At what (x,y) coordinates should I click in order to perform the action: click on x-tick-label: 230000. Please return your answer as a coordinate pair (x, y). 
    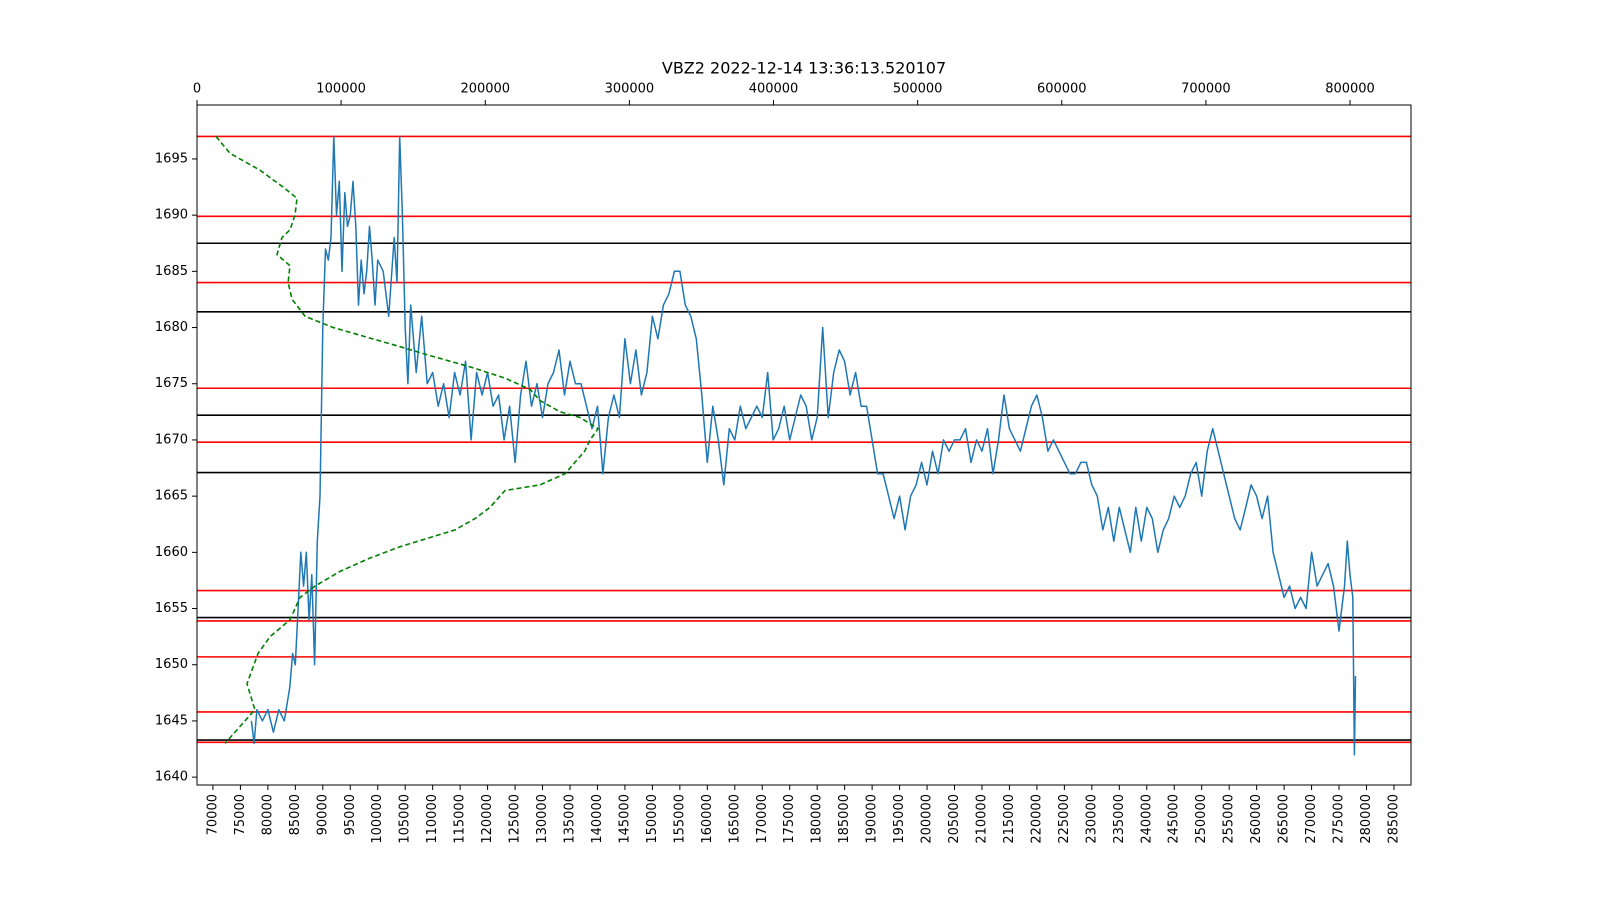
    Looking at the image, I should click on (1091, 819).